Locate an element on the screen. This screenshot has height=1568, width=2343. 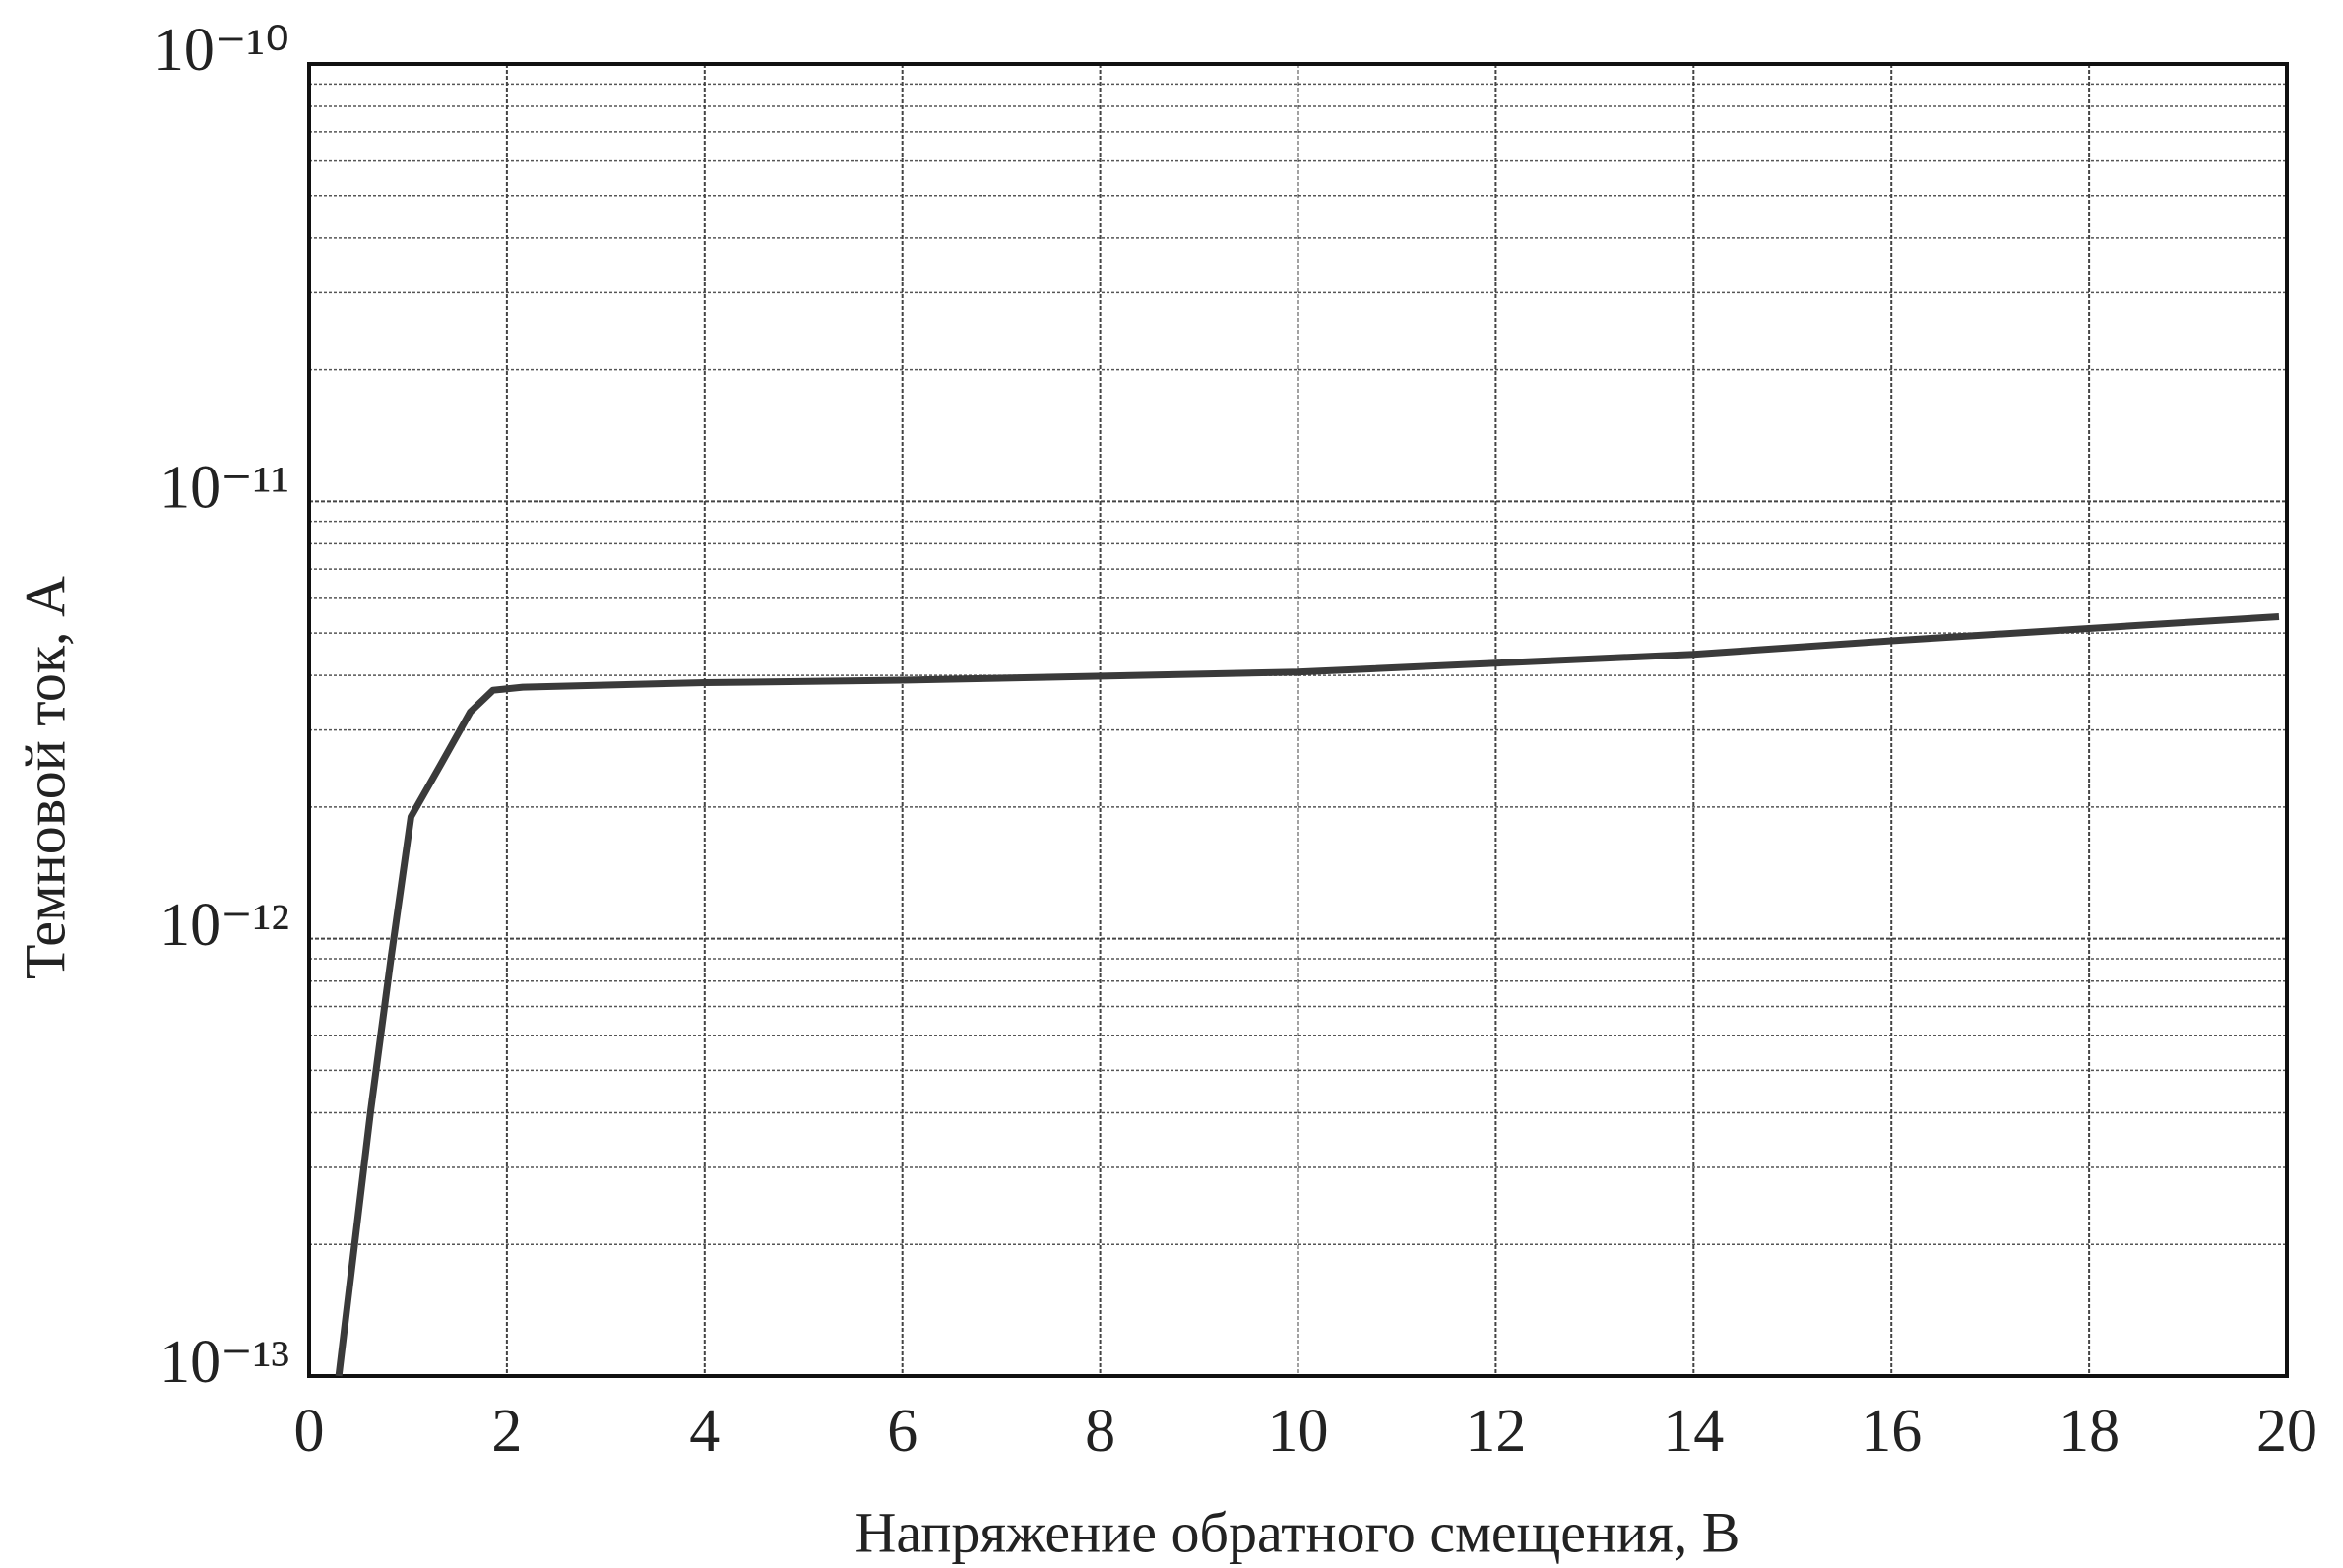
x-tick-label: 10 is located at coordinates (1298, 1431).